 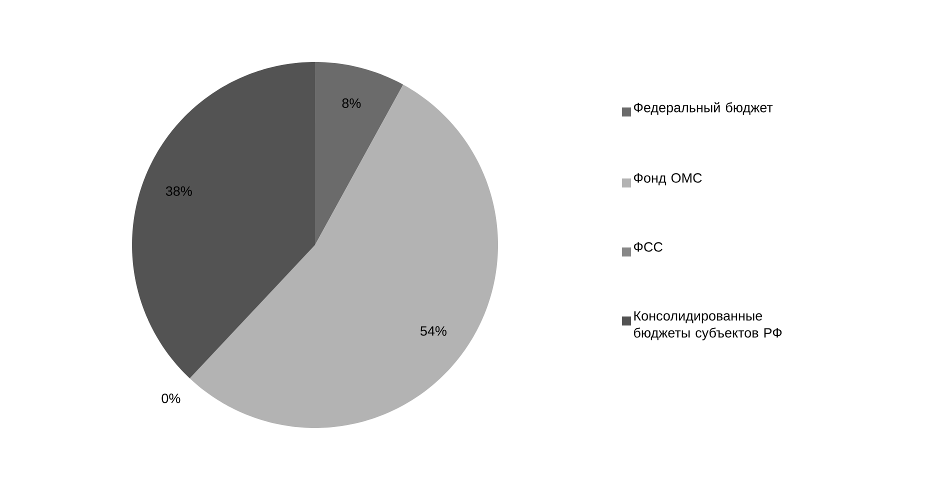 What do you see at coordinates (703, 108) in the screenshot?
I see `legend-label: Федеральный бюджет` at bounding box center [703, 108].